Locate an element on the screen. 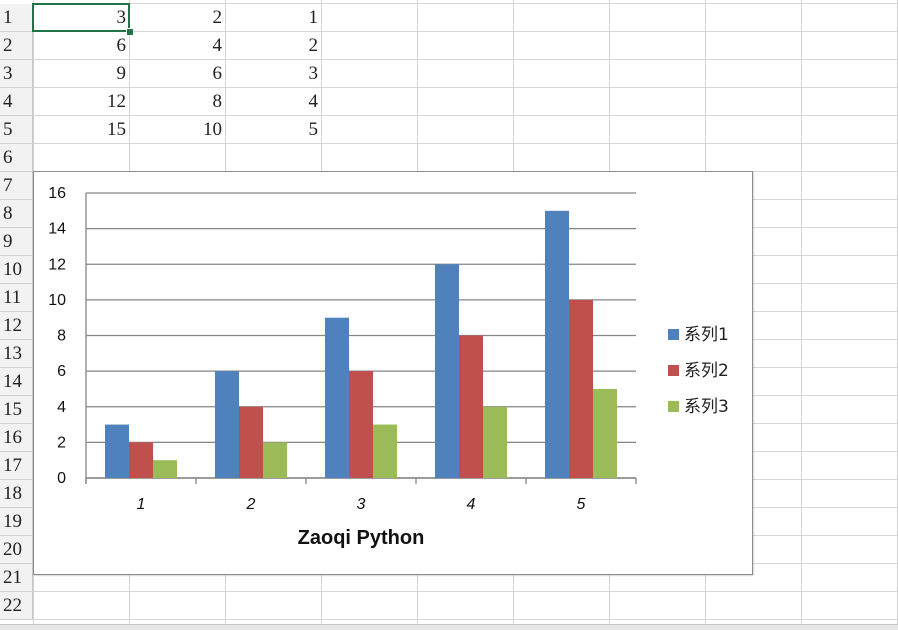 The height and width of the screenshot is (630, 898). bar-系列2-2 is located at coordinates (251, 442).